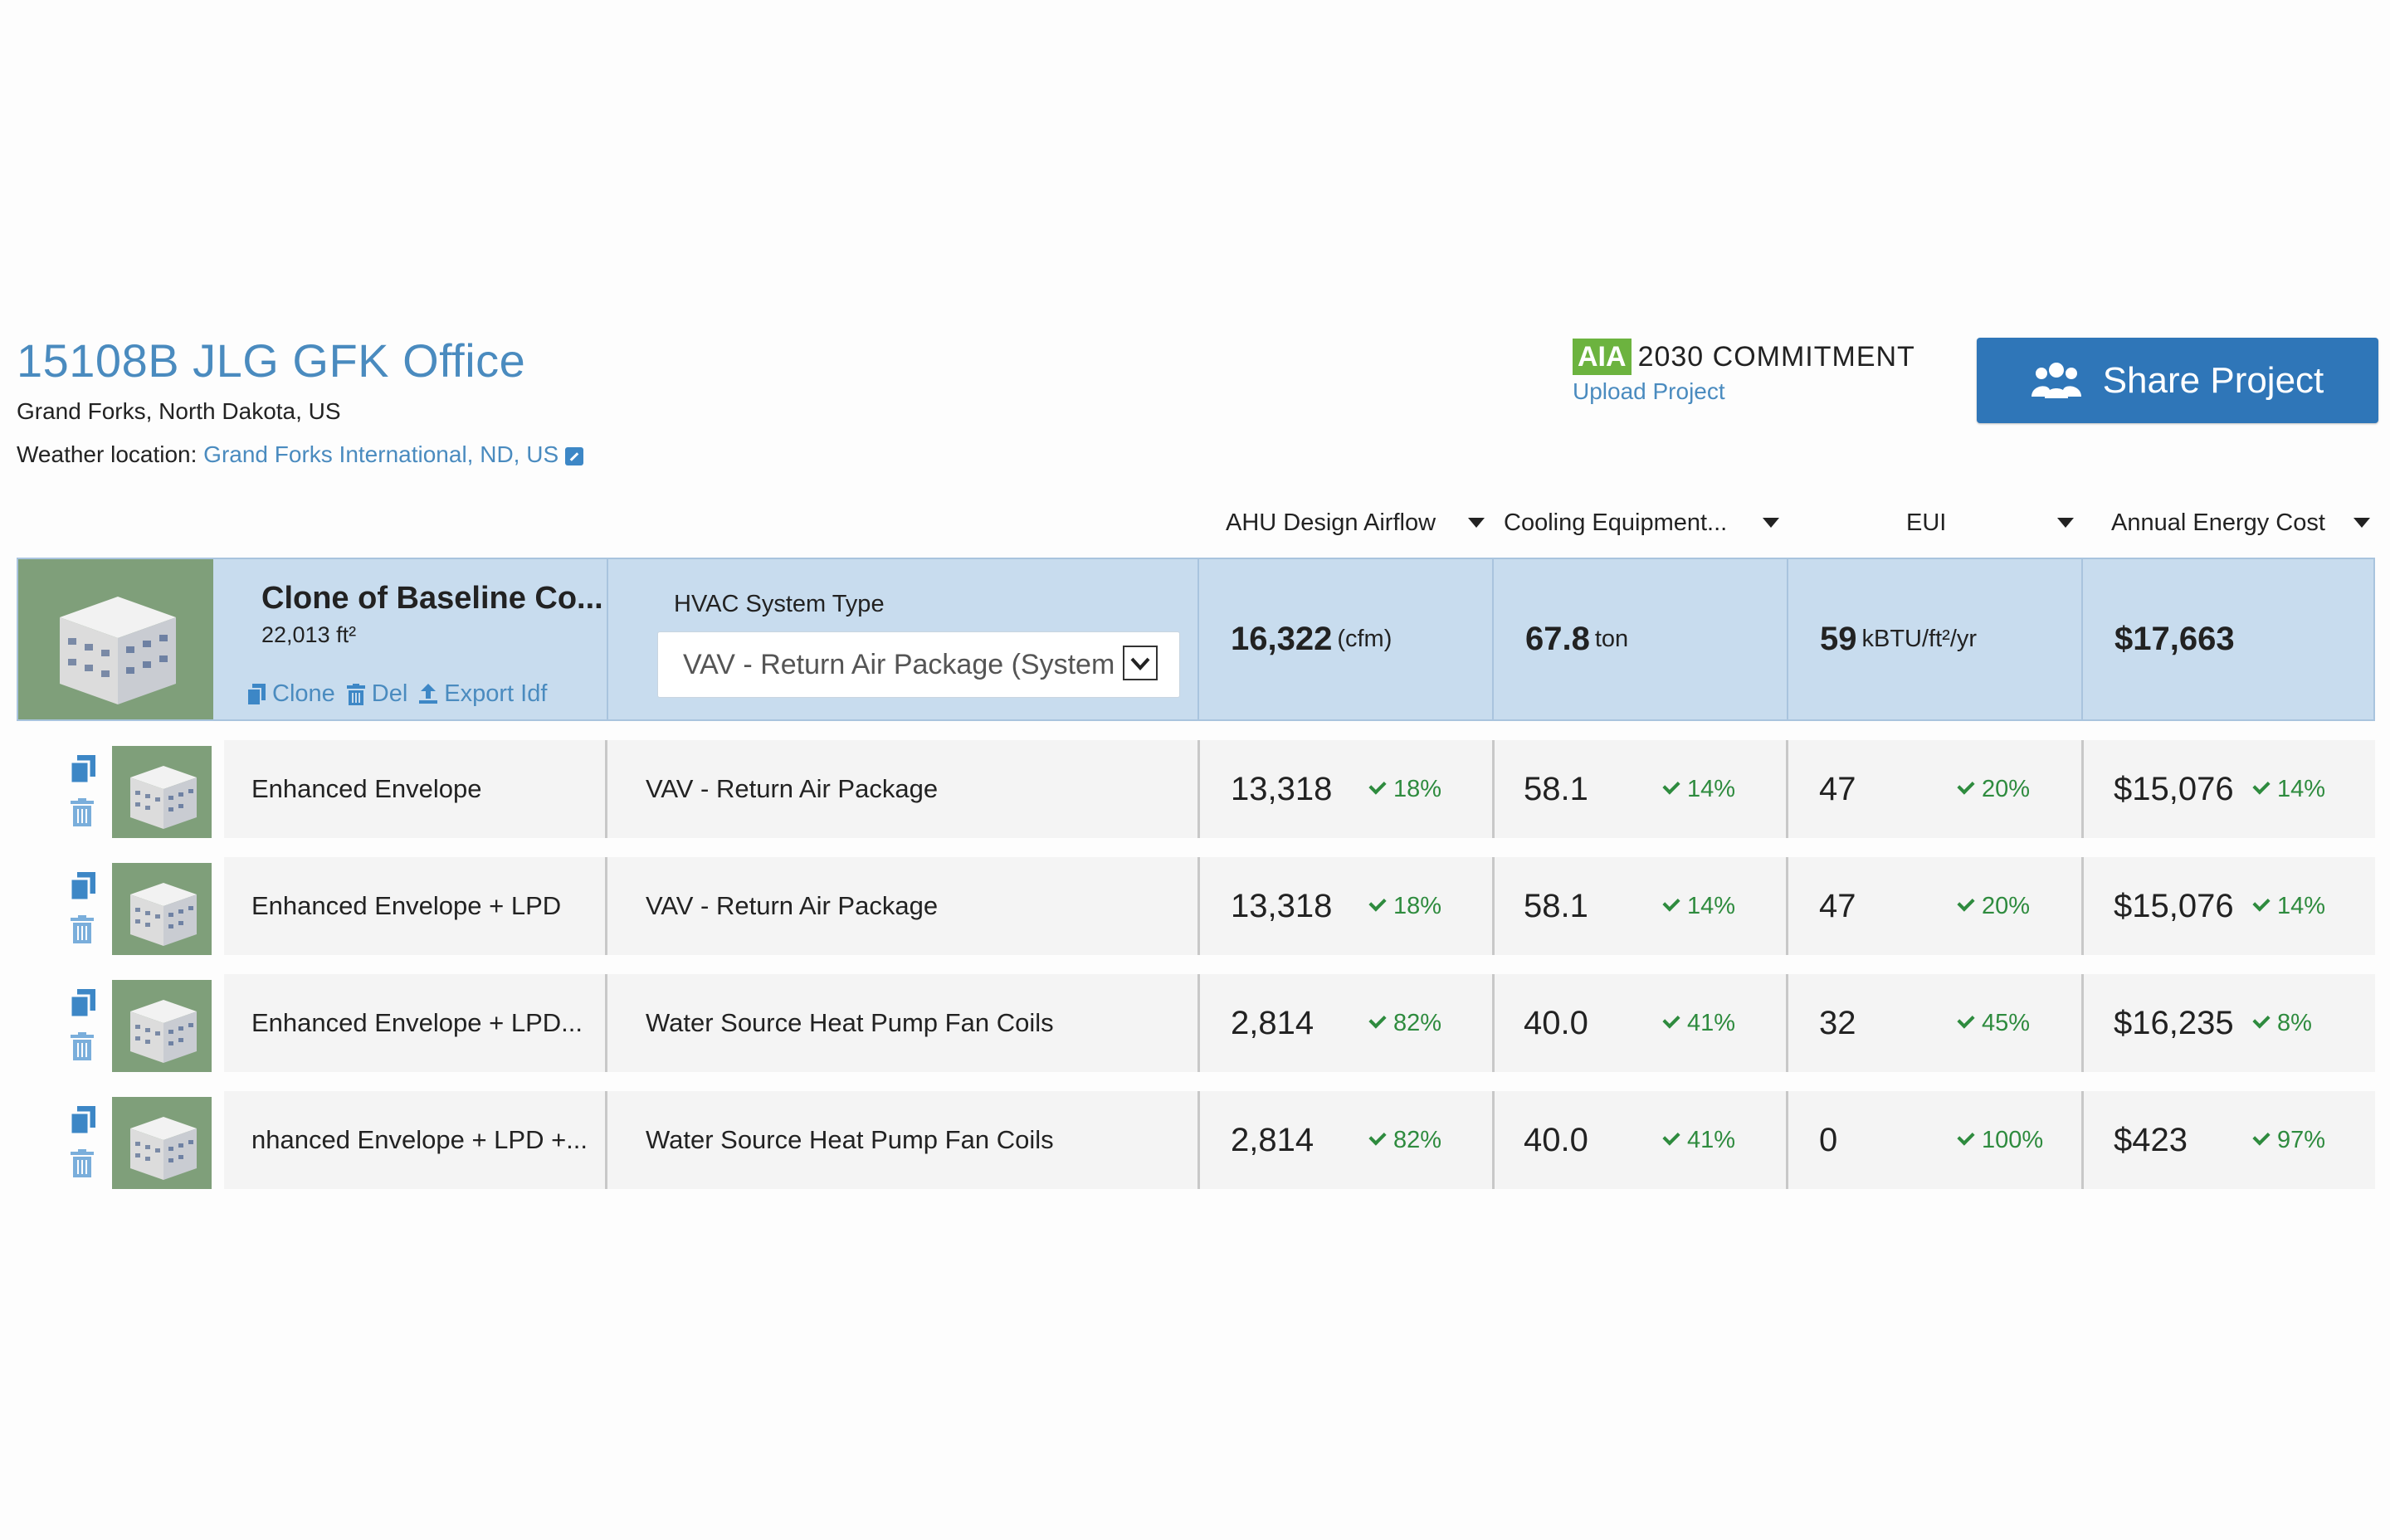  Describe the element at coordinates (1712, 905) in the screenshot. I see `cooling-change-label: 14%` at that location.